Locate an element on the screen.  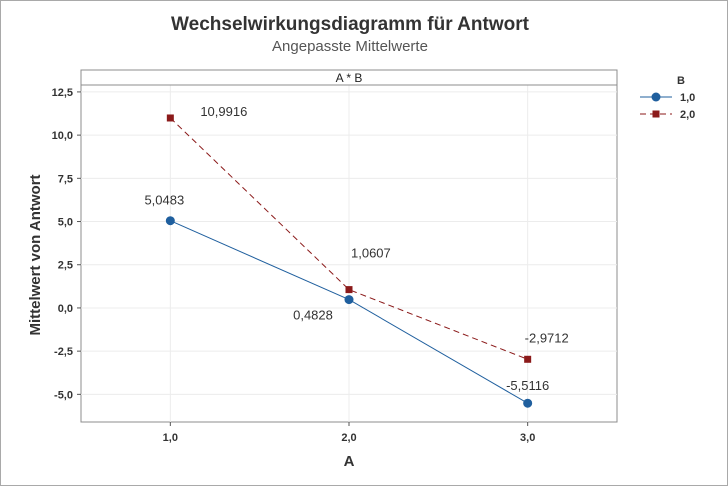
data-label: 10,9916 is located at coordinates (223, 111).